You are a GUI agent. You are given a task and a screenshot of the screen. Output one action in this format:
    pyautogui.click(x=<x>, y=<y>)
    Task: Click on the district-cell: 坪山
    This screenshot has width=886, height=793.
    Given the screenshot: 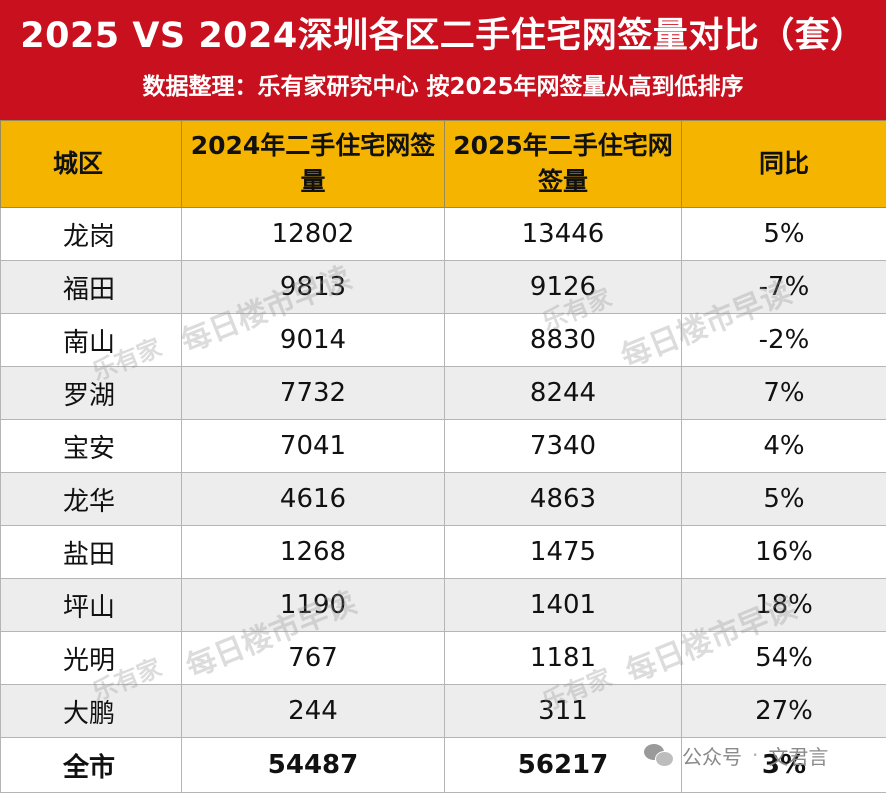 What is the action you would take?
    pyautogui.click(x=91, y=605)
    